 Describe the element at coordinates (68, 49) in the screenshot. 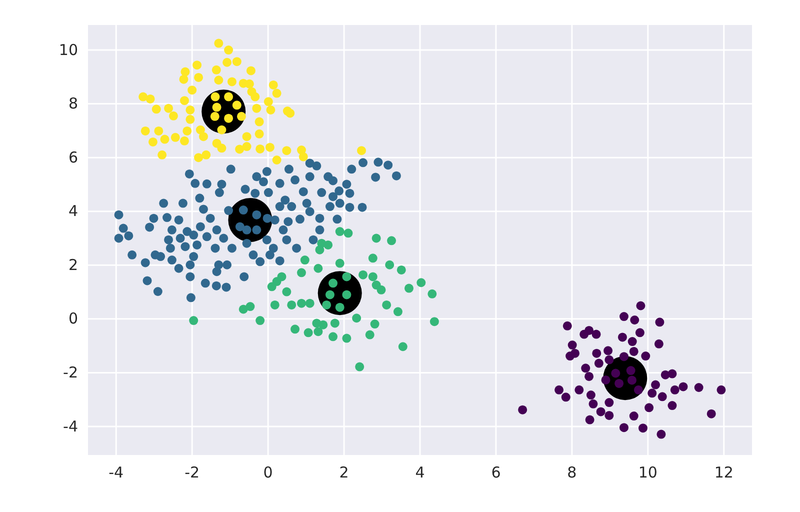

I see `y-tick-label: 10` at that location.